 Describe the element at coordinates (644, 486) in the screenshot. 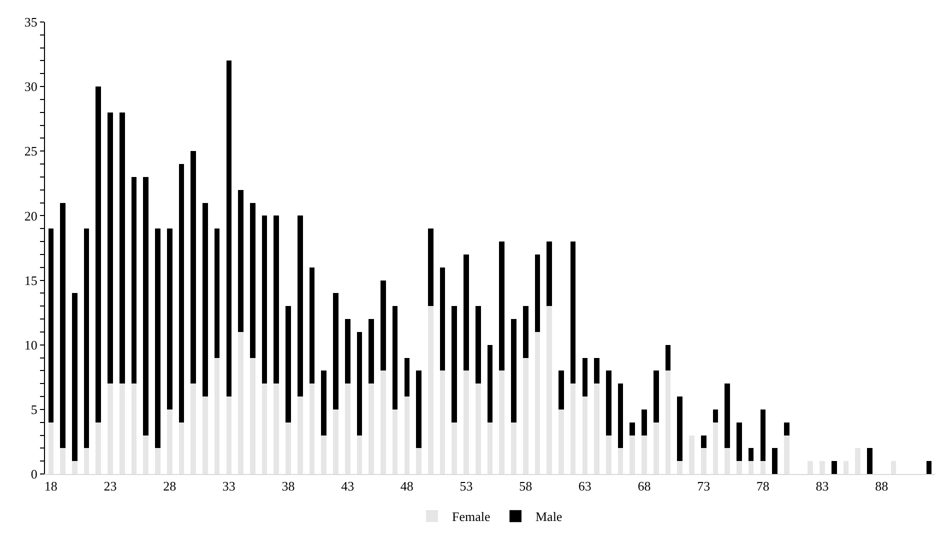

I see `x-tick-label: 68` at that location.